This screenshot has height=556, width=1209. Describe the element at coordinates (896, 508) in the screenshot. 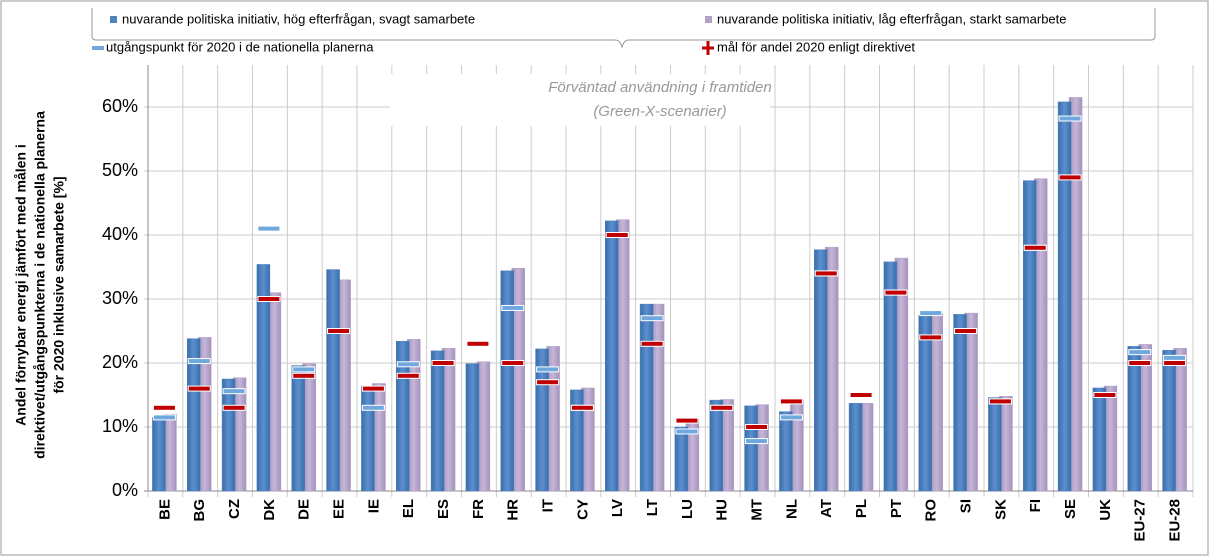

I see `x-tick-label: PT` at that location.